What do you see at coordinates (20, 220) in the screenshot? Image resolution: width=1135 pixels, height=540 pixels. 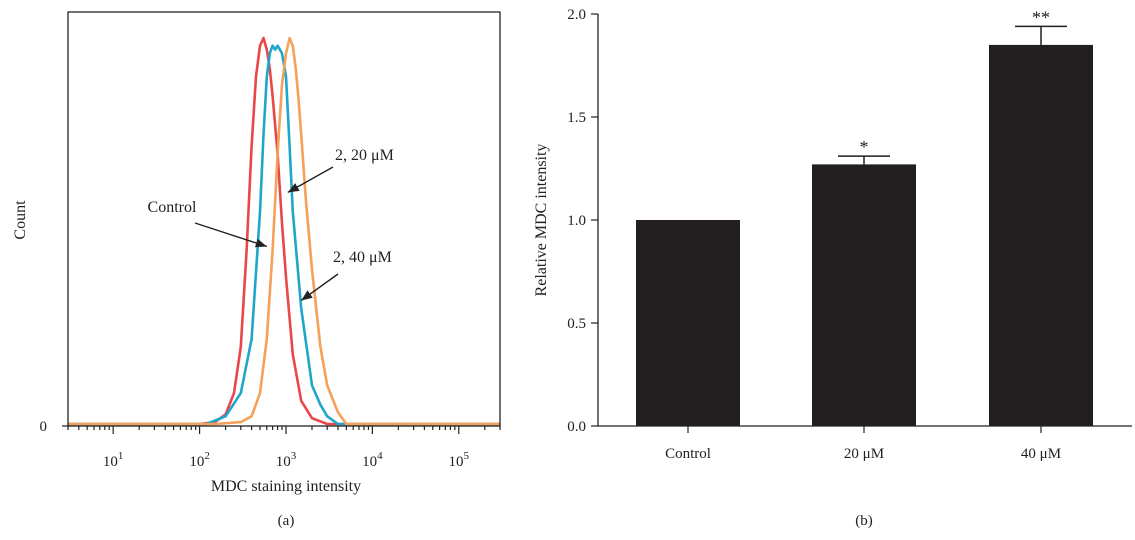 I see `histogram-y-axis-title: Count` at bounding box center [20, 220].